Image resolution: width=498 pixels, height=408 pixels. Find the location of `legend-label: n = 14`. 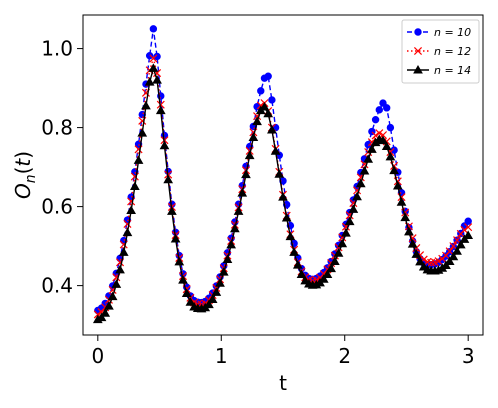

legend-label: n = 14 is located at coordinates (452, 70).